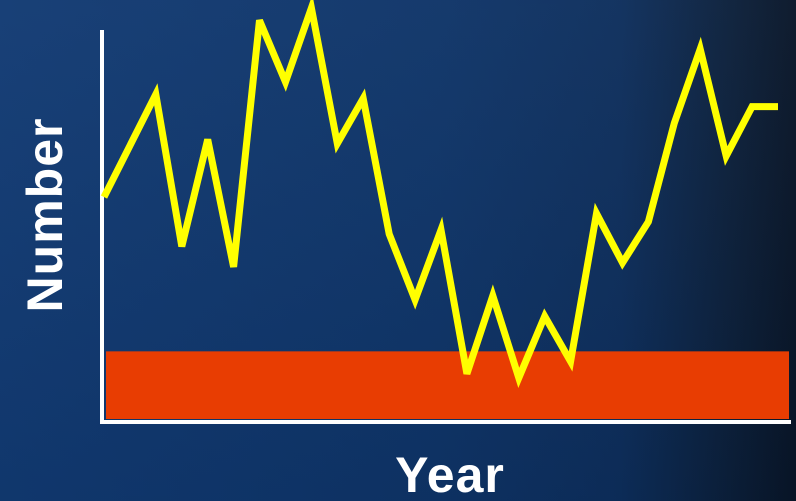 The width and height of the screenshot is (796, 501). What do you see at coordinates (45, 215) in the screenshot?
I see `y-axis-label: Number` at bounding box center [45, 215].